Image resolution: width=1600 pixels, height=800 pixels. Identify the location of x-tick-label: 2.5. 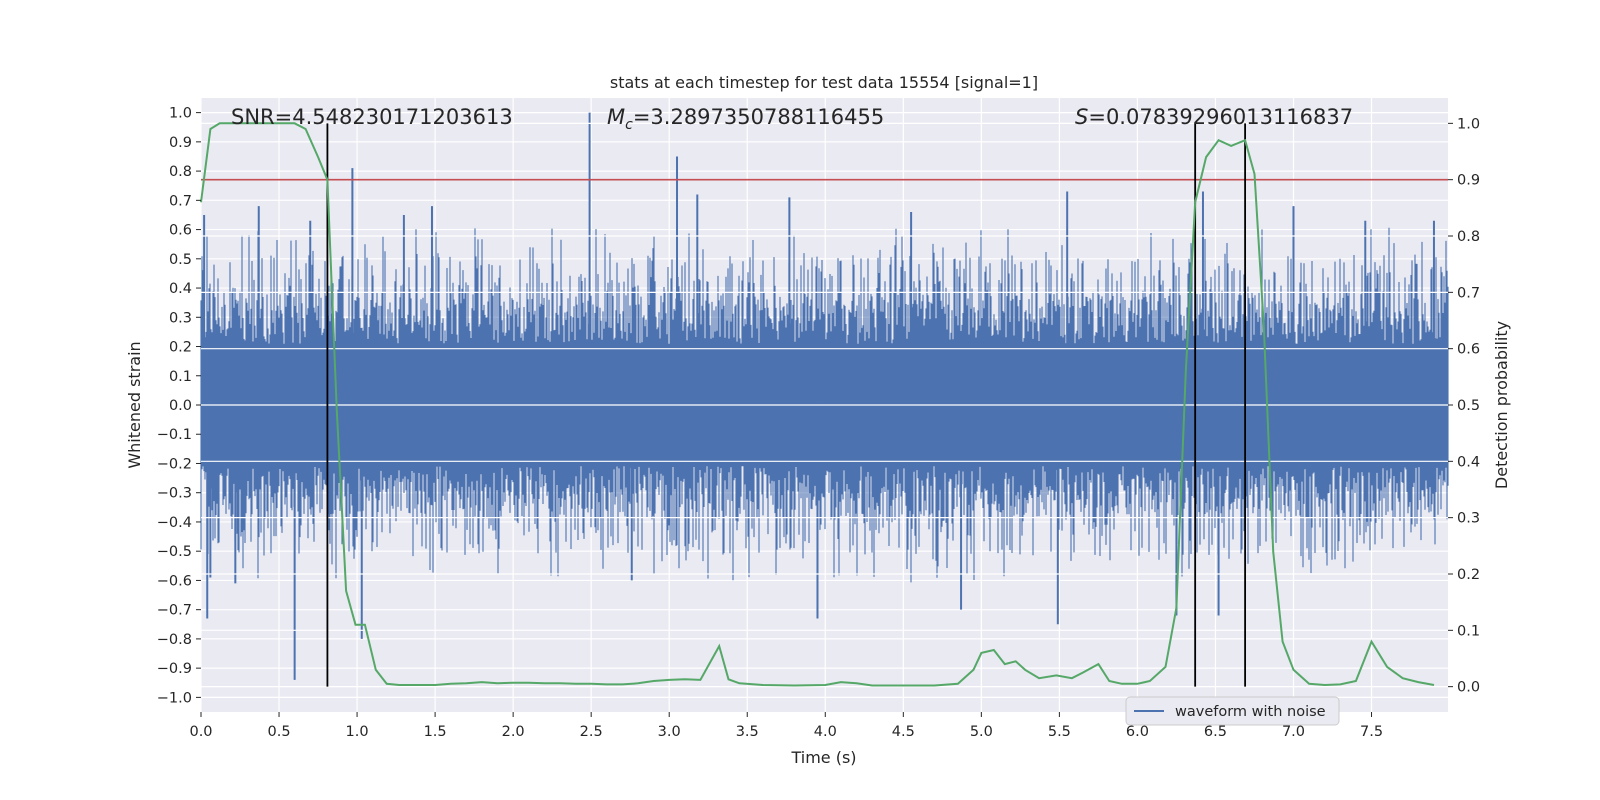
(591, 732).